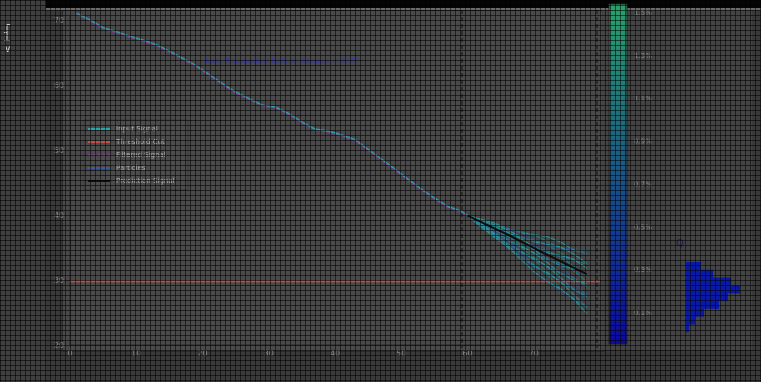 The image size is (761, 382). Describe the element at coordinates (467, 353) in the screenshot. I see `x-tick-label: 60` at that location.